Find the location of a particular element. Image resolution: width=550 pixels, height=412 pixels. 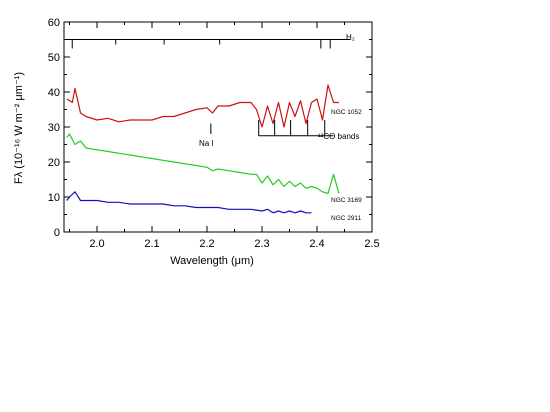

label-ngc2911: NGC 2911 is located at coordinates (346, 218).